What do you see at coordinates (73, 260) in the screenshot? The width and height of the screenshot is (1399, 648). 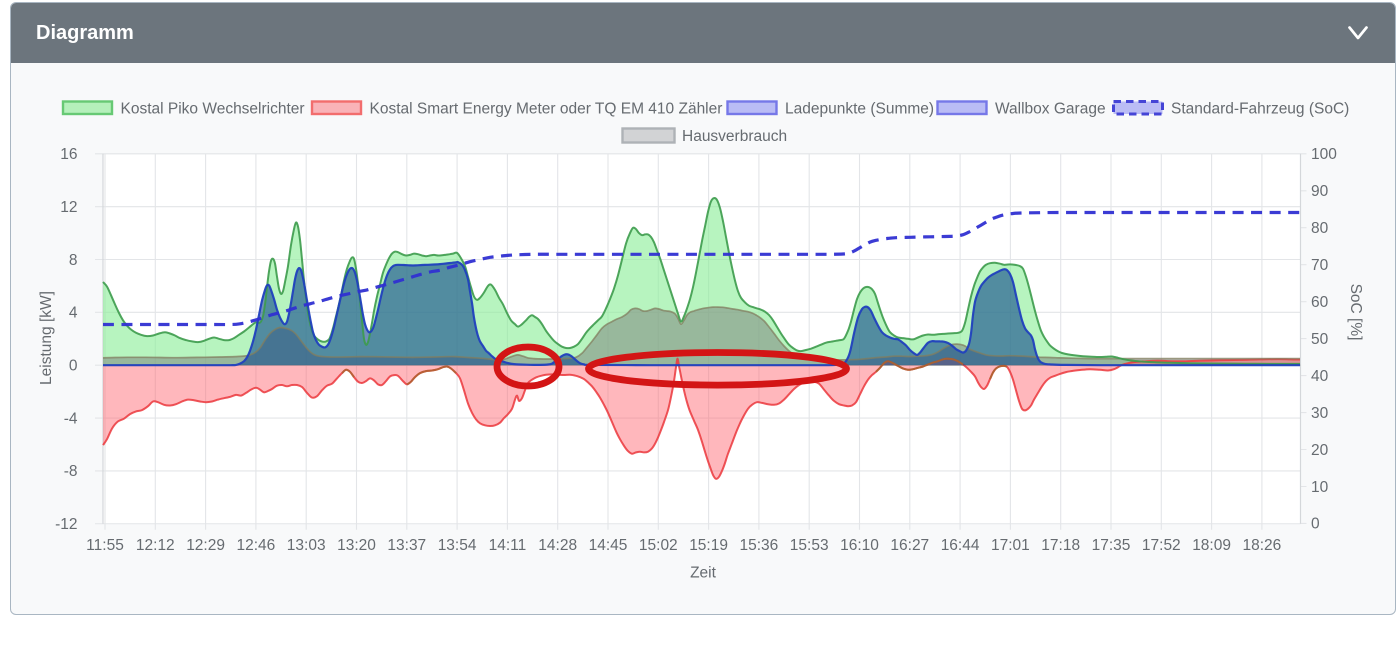 I see `svg-text: 8` at bounding box center [73, 260].